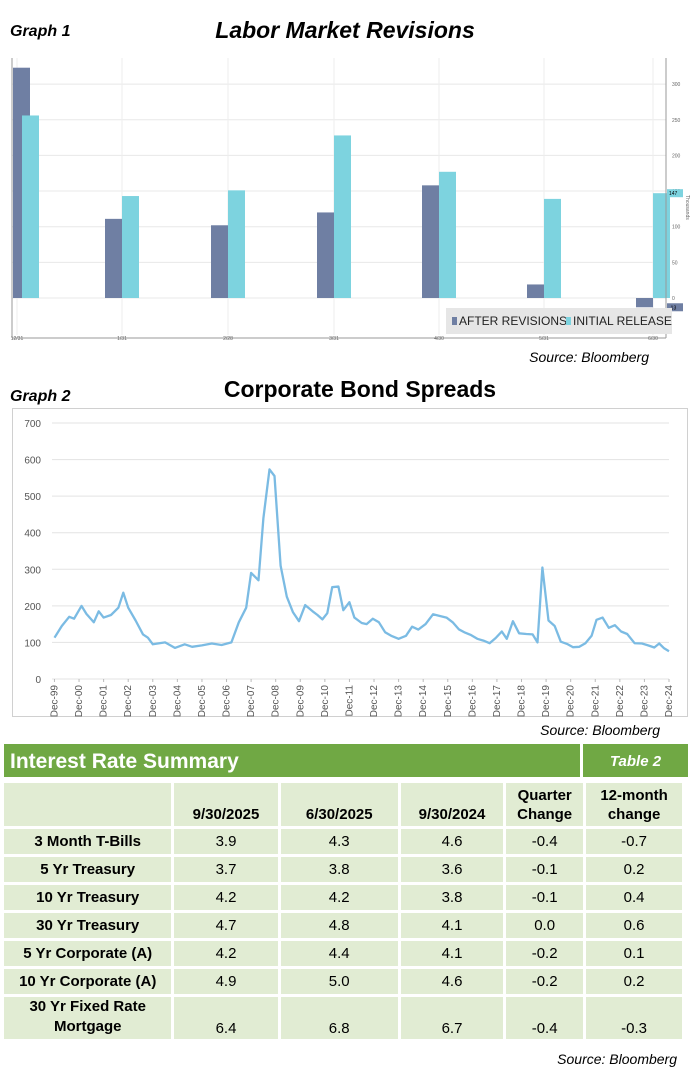  What do you see at coordinates (32, 607) in the screenshot?
I see `graph2-ytick-label: 200` at bounding box center [32, 607].